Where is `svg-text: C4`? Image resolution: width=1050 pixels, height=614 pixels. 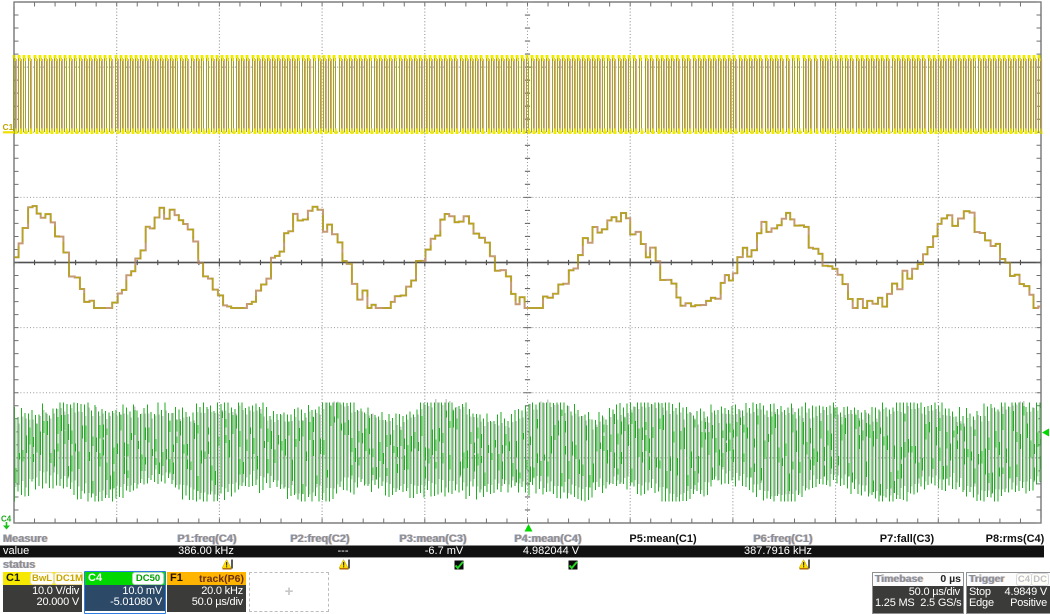 svg-text: C4 is located at coordinates (6, 519).